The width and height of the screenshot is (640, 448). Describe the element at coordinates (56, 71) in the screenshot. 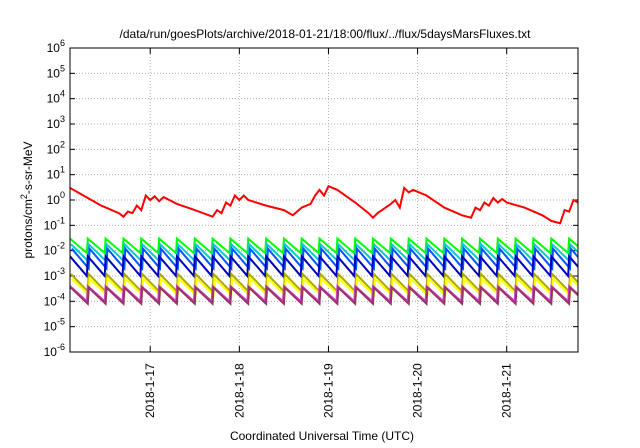

I see `y-tick-label: 10⁵` at that location.